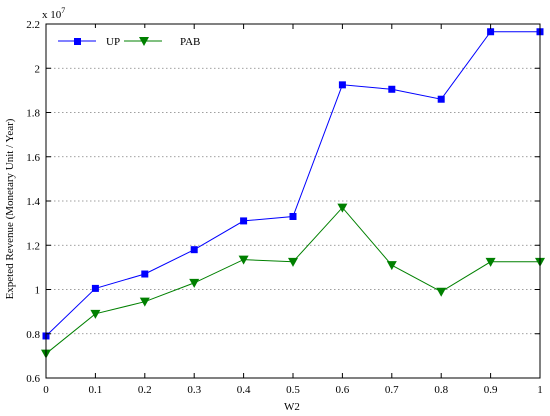 Image resolution: width=550 pixels, height=416 pixels. What do you see at coordinates (10, 208) in the screenshot?
I see `y-axis-label: Expeted Revenue (Monetary Unit / Year)` at bounding box center [10, 208].